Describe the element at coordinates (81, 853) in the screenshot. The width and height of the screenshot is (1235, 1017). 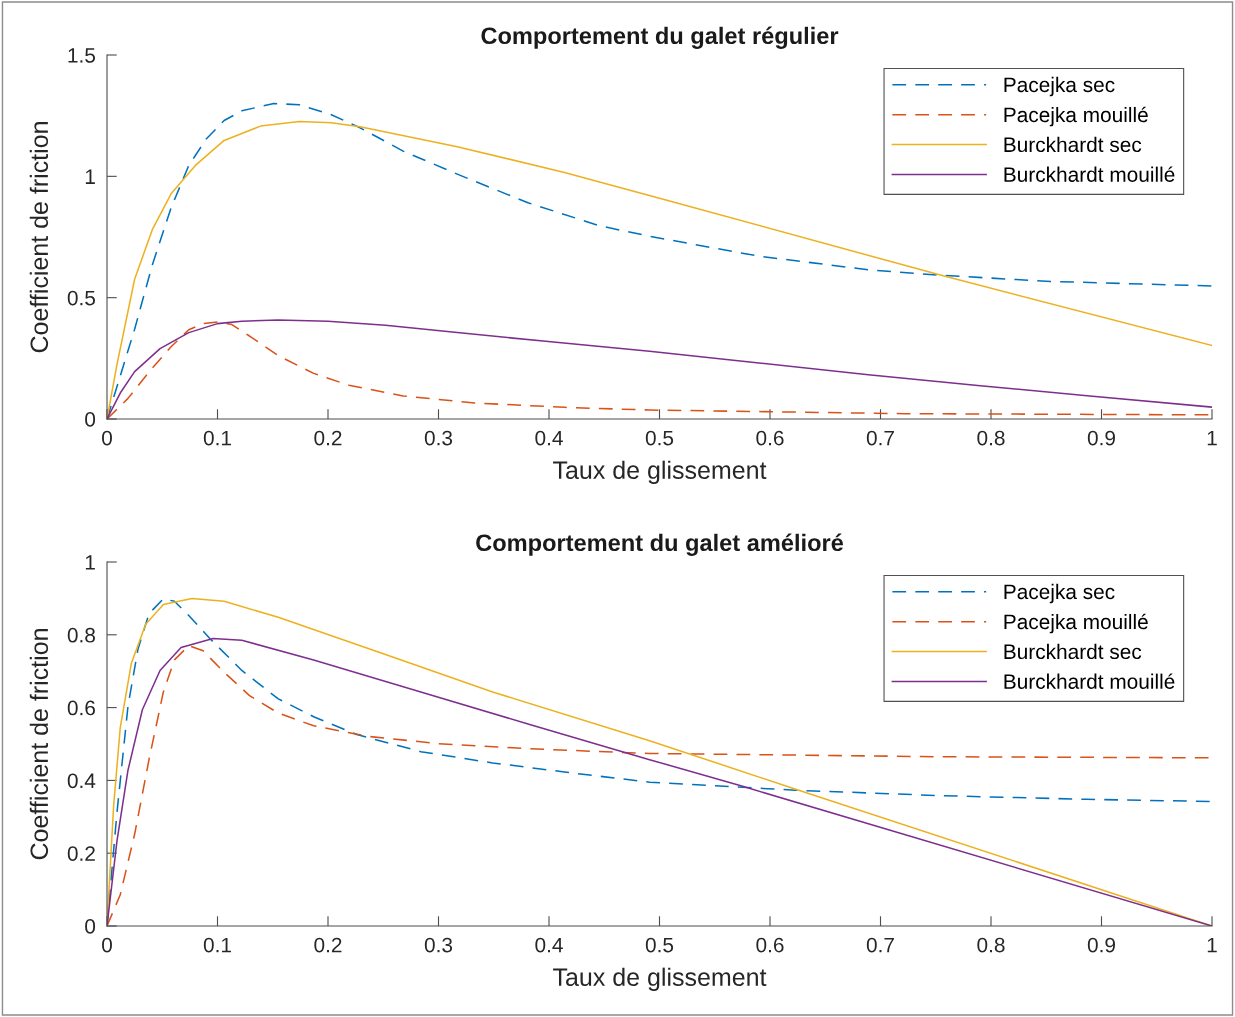
I see `y-tick-label: 0.2` at that location.